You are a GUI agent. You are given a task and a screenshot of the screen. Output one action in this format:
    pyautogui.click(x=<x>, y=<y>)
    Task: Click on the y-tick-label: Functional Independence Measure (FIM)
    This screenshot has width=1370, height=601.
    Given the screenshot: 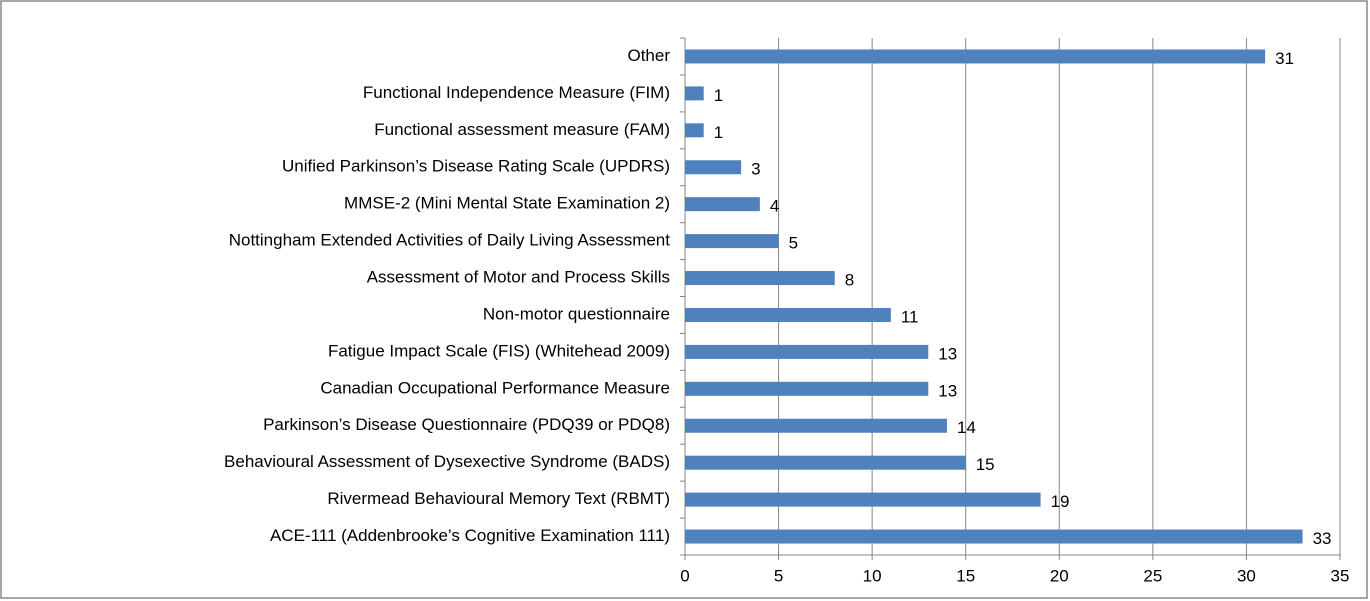 What is the action you would take?
    pyautogui.click(x=516, y=92)
    